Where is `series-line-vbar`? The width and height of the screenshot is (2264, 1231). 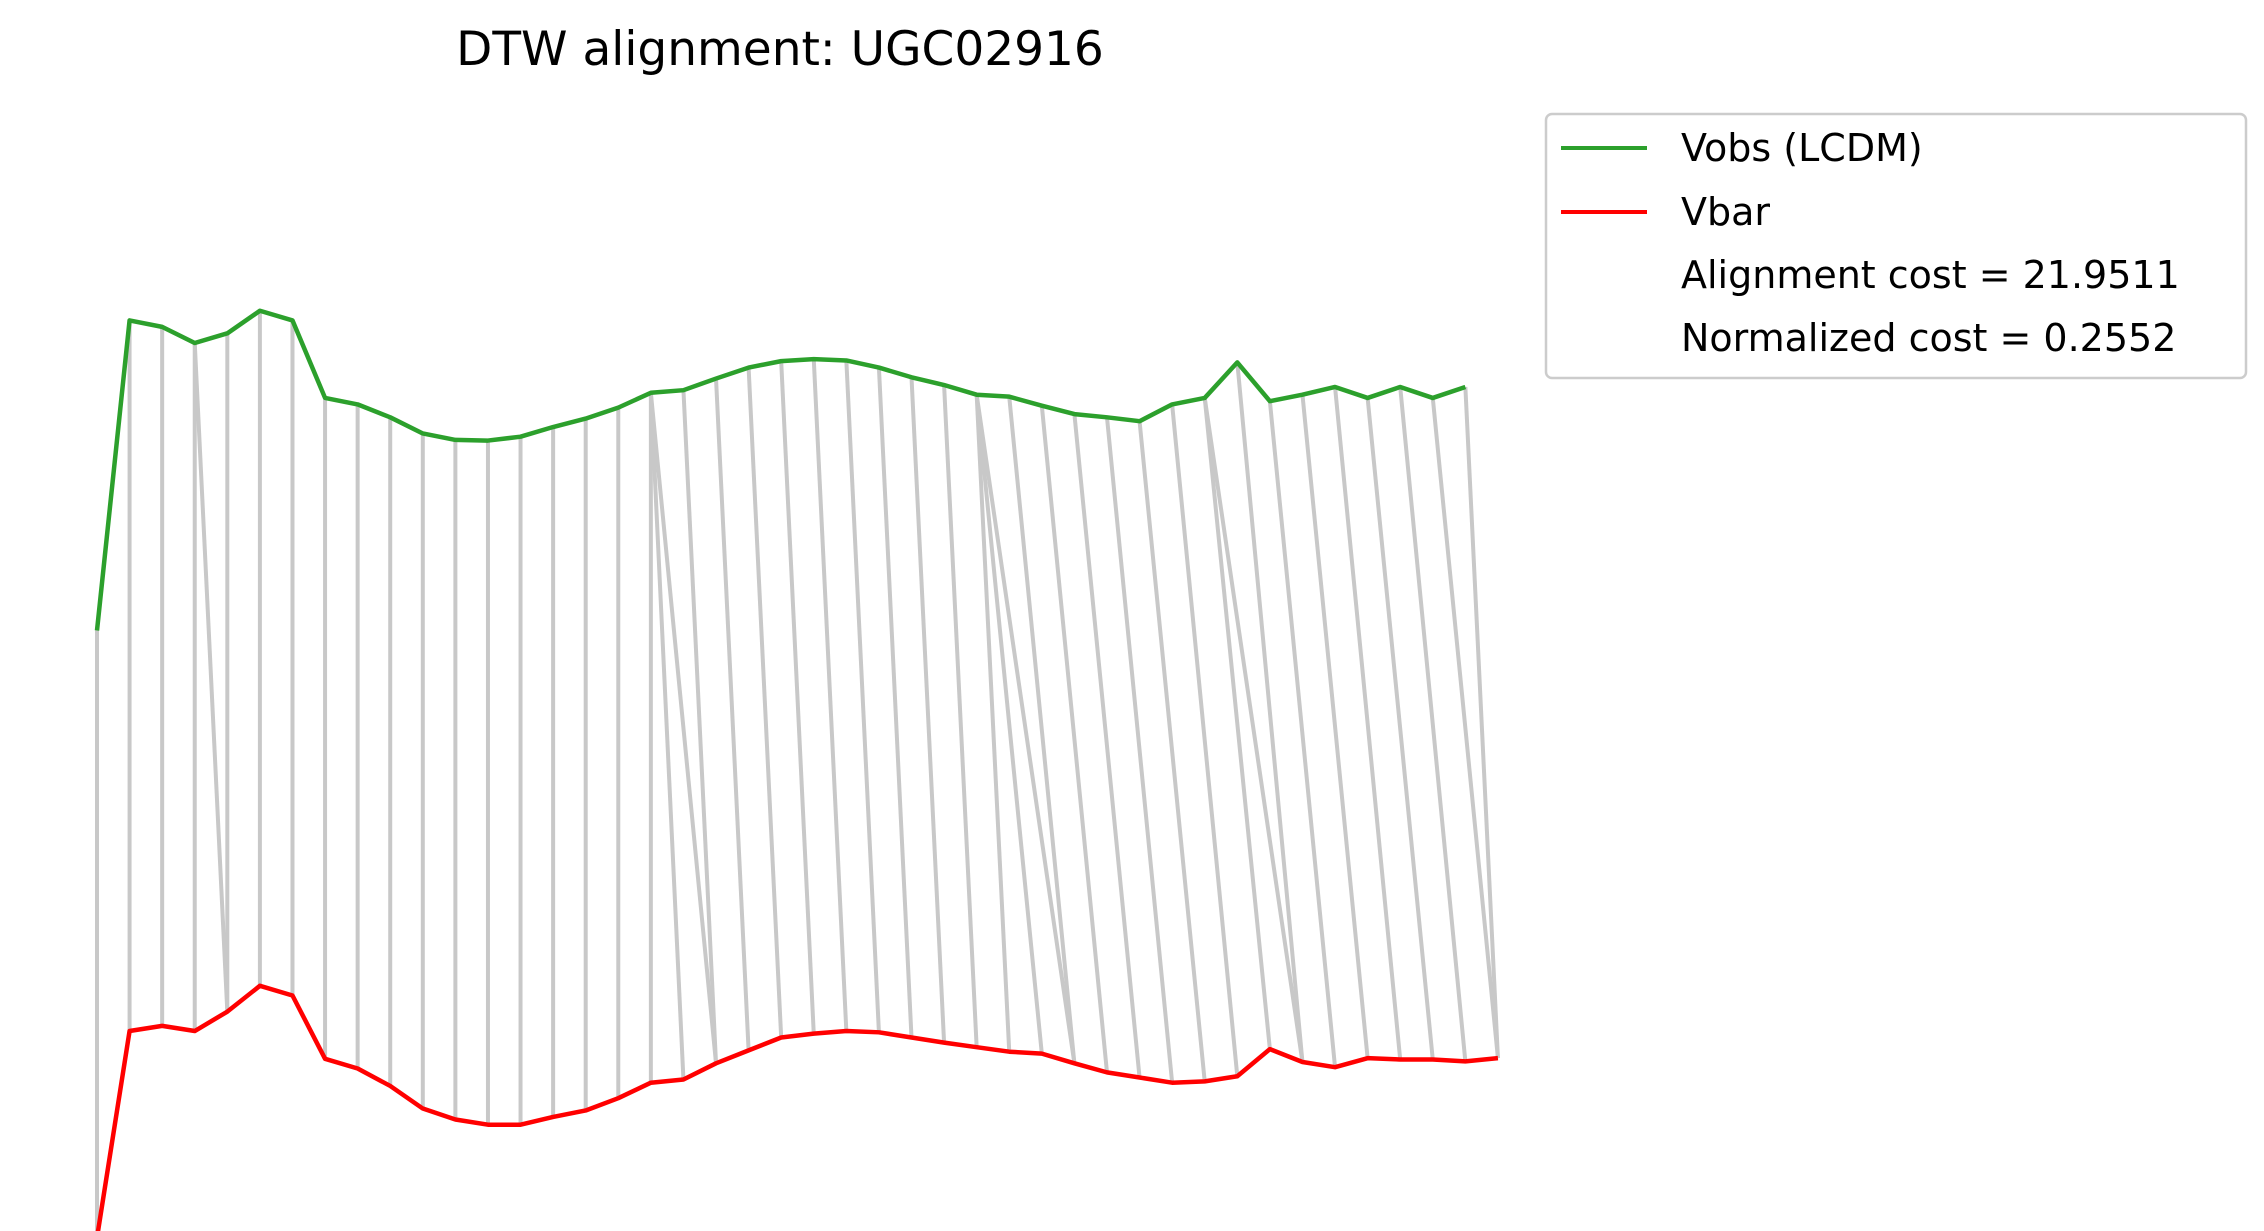 series-line-vbar is located at coordinates (797, 1107).